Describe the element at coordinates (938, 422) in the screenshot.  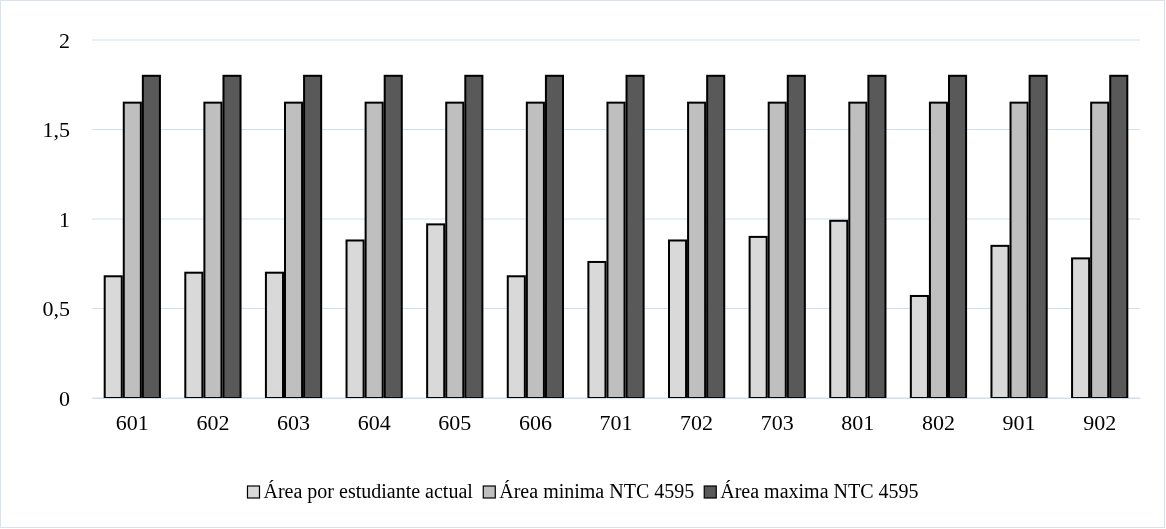
I see `x-tick-label: 802` at that location.